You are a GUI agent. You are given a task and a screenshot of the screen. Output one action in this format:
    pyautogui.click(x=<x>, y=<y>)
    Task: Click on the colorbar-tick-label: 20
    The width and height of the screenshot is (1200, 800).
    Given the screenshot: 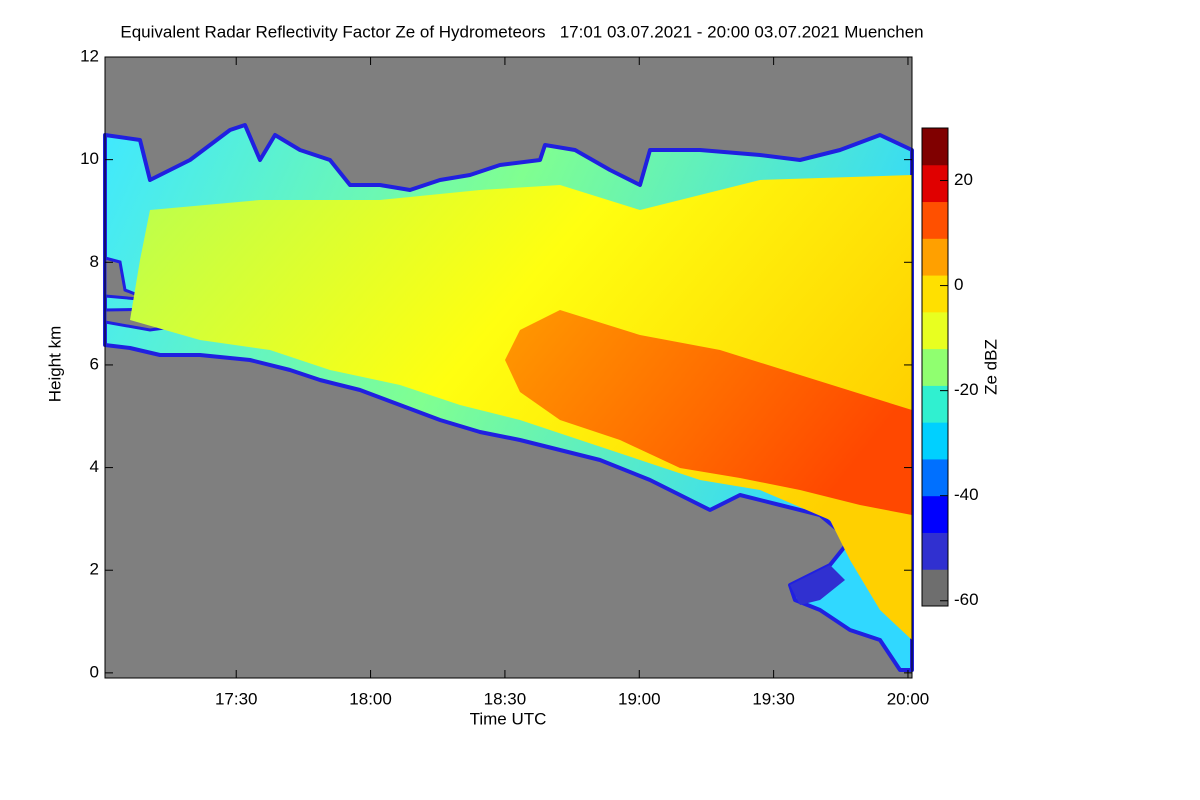 What is the action you would take?
    pyautogui.click(x=963, y=179)
    